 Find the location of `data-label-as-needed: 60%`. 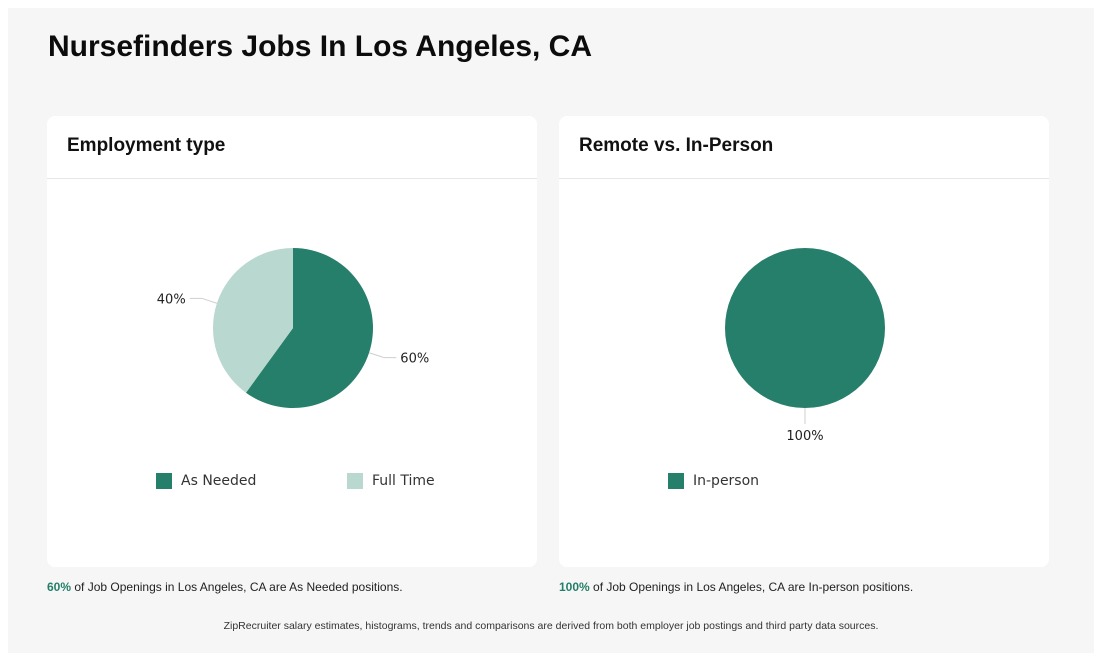

data-label-as-needed: 60% is located at coordinates (414, 359).